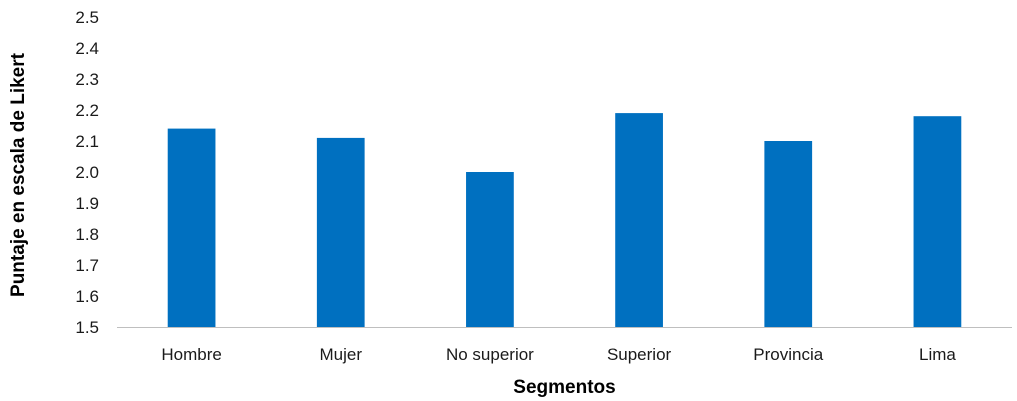  I want to click on y-tick-label: 1.6, so click(87, 296).